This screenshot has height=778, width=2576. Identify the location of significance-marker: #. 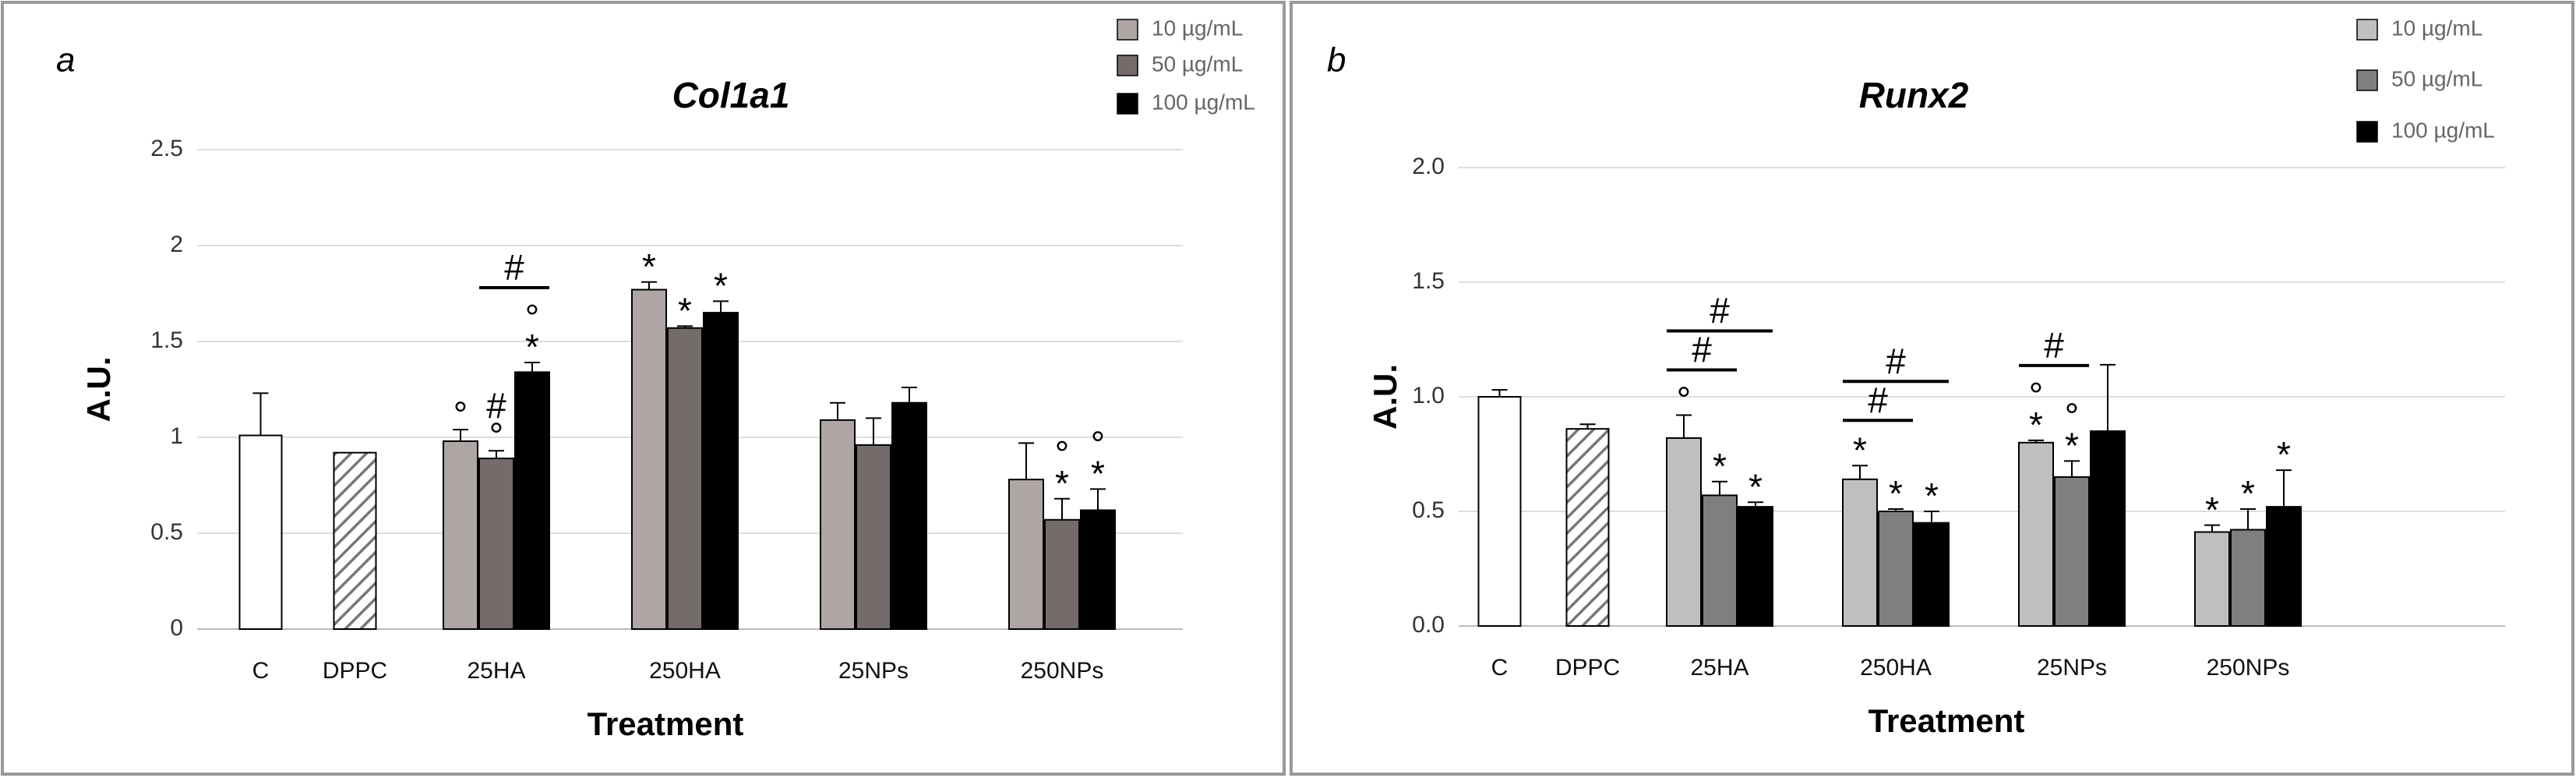
(496, 405).